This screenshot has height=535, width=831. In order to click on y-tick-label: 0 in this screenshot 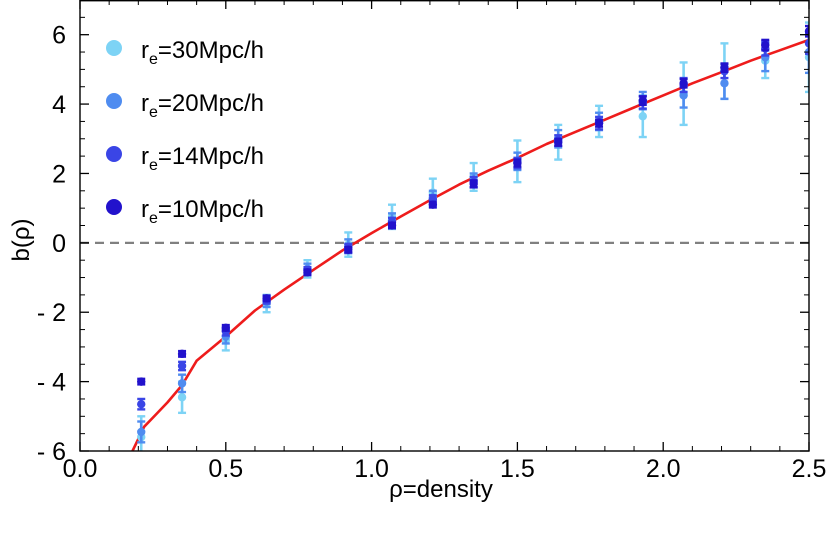, I will do `click(59, 244)`.